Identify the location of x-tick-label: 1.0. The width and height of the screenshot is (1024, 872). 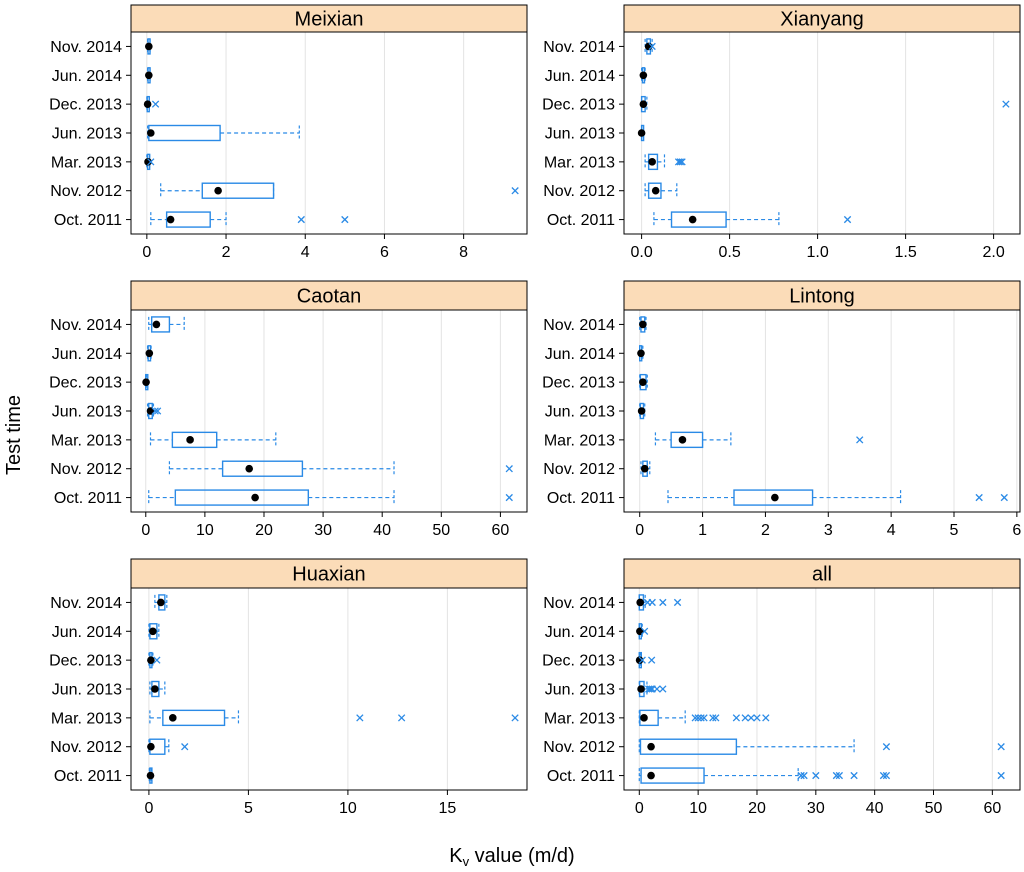
(817, 252).